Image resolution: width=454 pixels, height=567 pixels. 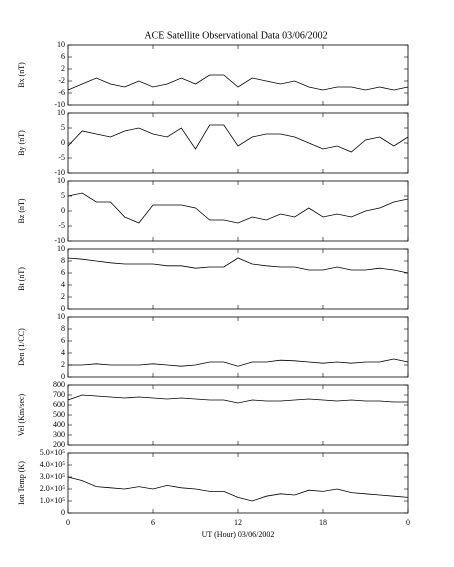 I want to click on y-tick-label: 300, so click(x=59, y=434).